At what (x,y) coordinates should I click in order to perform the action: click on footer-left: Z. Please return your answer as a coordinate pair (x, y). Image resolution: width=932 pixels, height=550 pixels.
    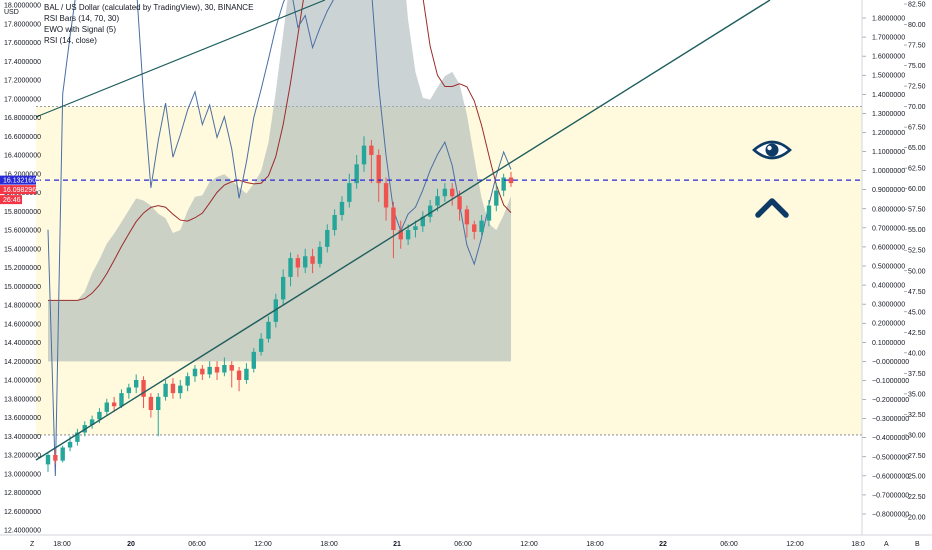
    Looking at the image, I should click on (32, 544).